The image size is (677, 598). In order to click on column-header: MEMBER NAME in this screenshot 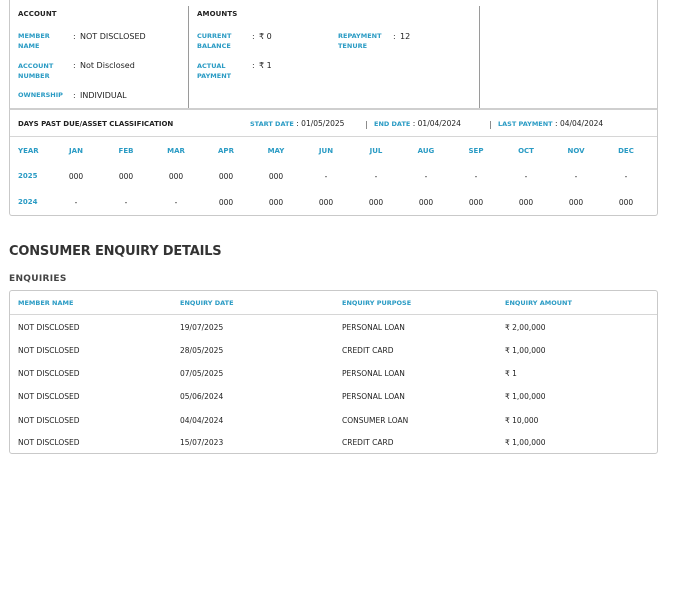, I will do `click(46, 303)`.